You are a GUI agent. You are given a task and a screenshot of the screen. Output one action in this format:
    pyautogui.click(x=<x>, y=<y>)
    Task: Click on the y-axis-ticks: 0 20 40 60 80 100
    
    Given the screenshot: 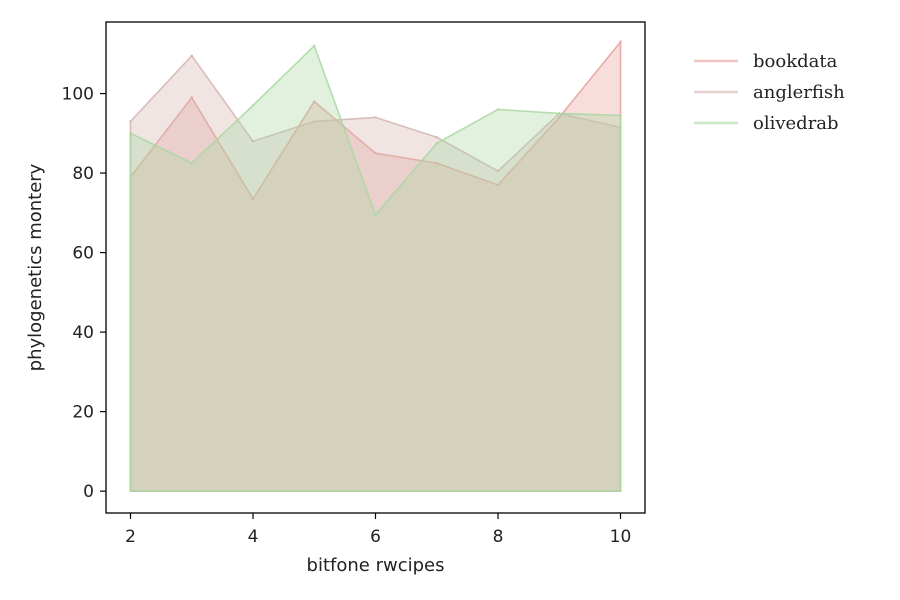 What is the action you would take?
    pyautogui.click(x=84, y=293)
    